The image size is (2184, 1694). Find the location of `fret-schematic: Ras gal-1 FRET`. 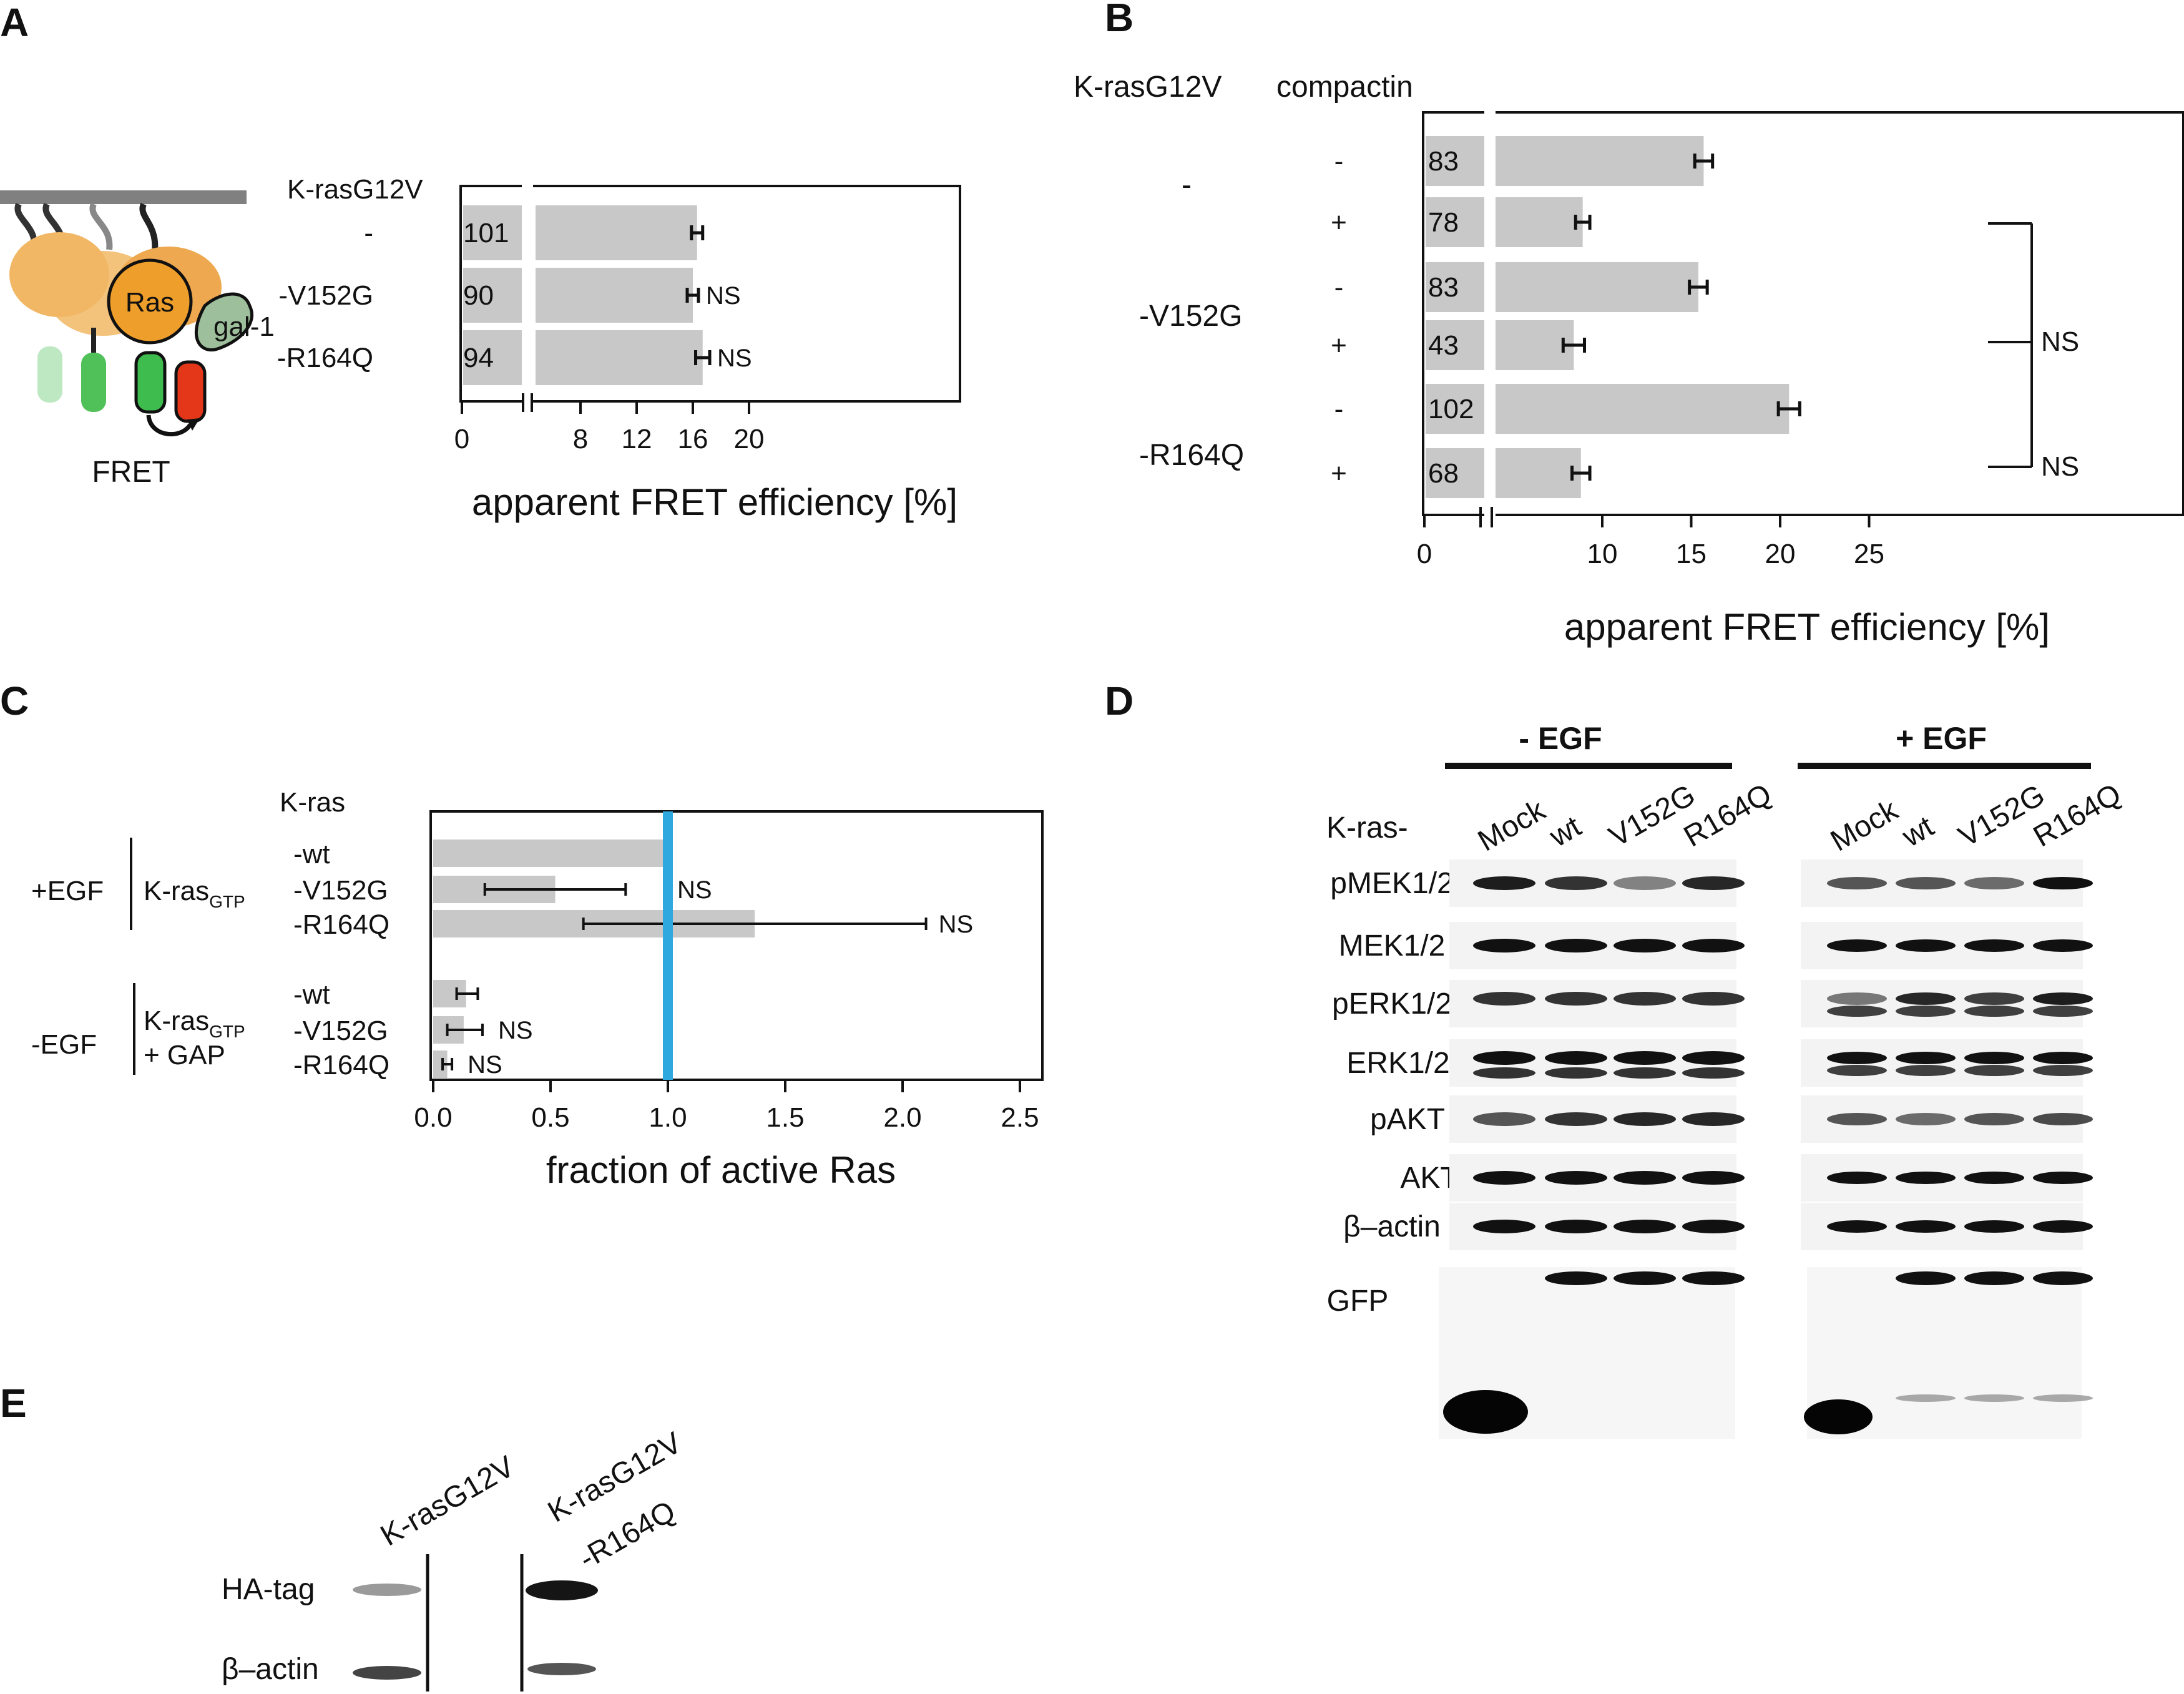

fret-schematic: Ras gal-1 FRET is located at coordinates (138, 339).